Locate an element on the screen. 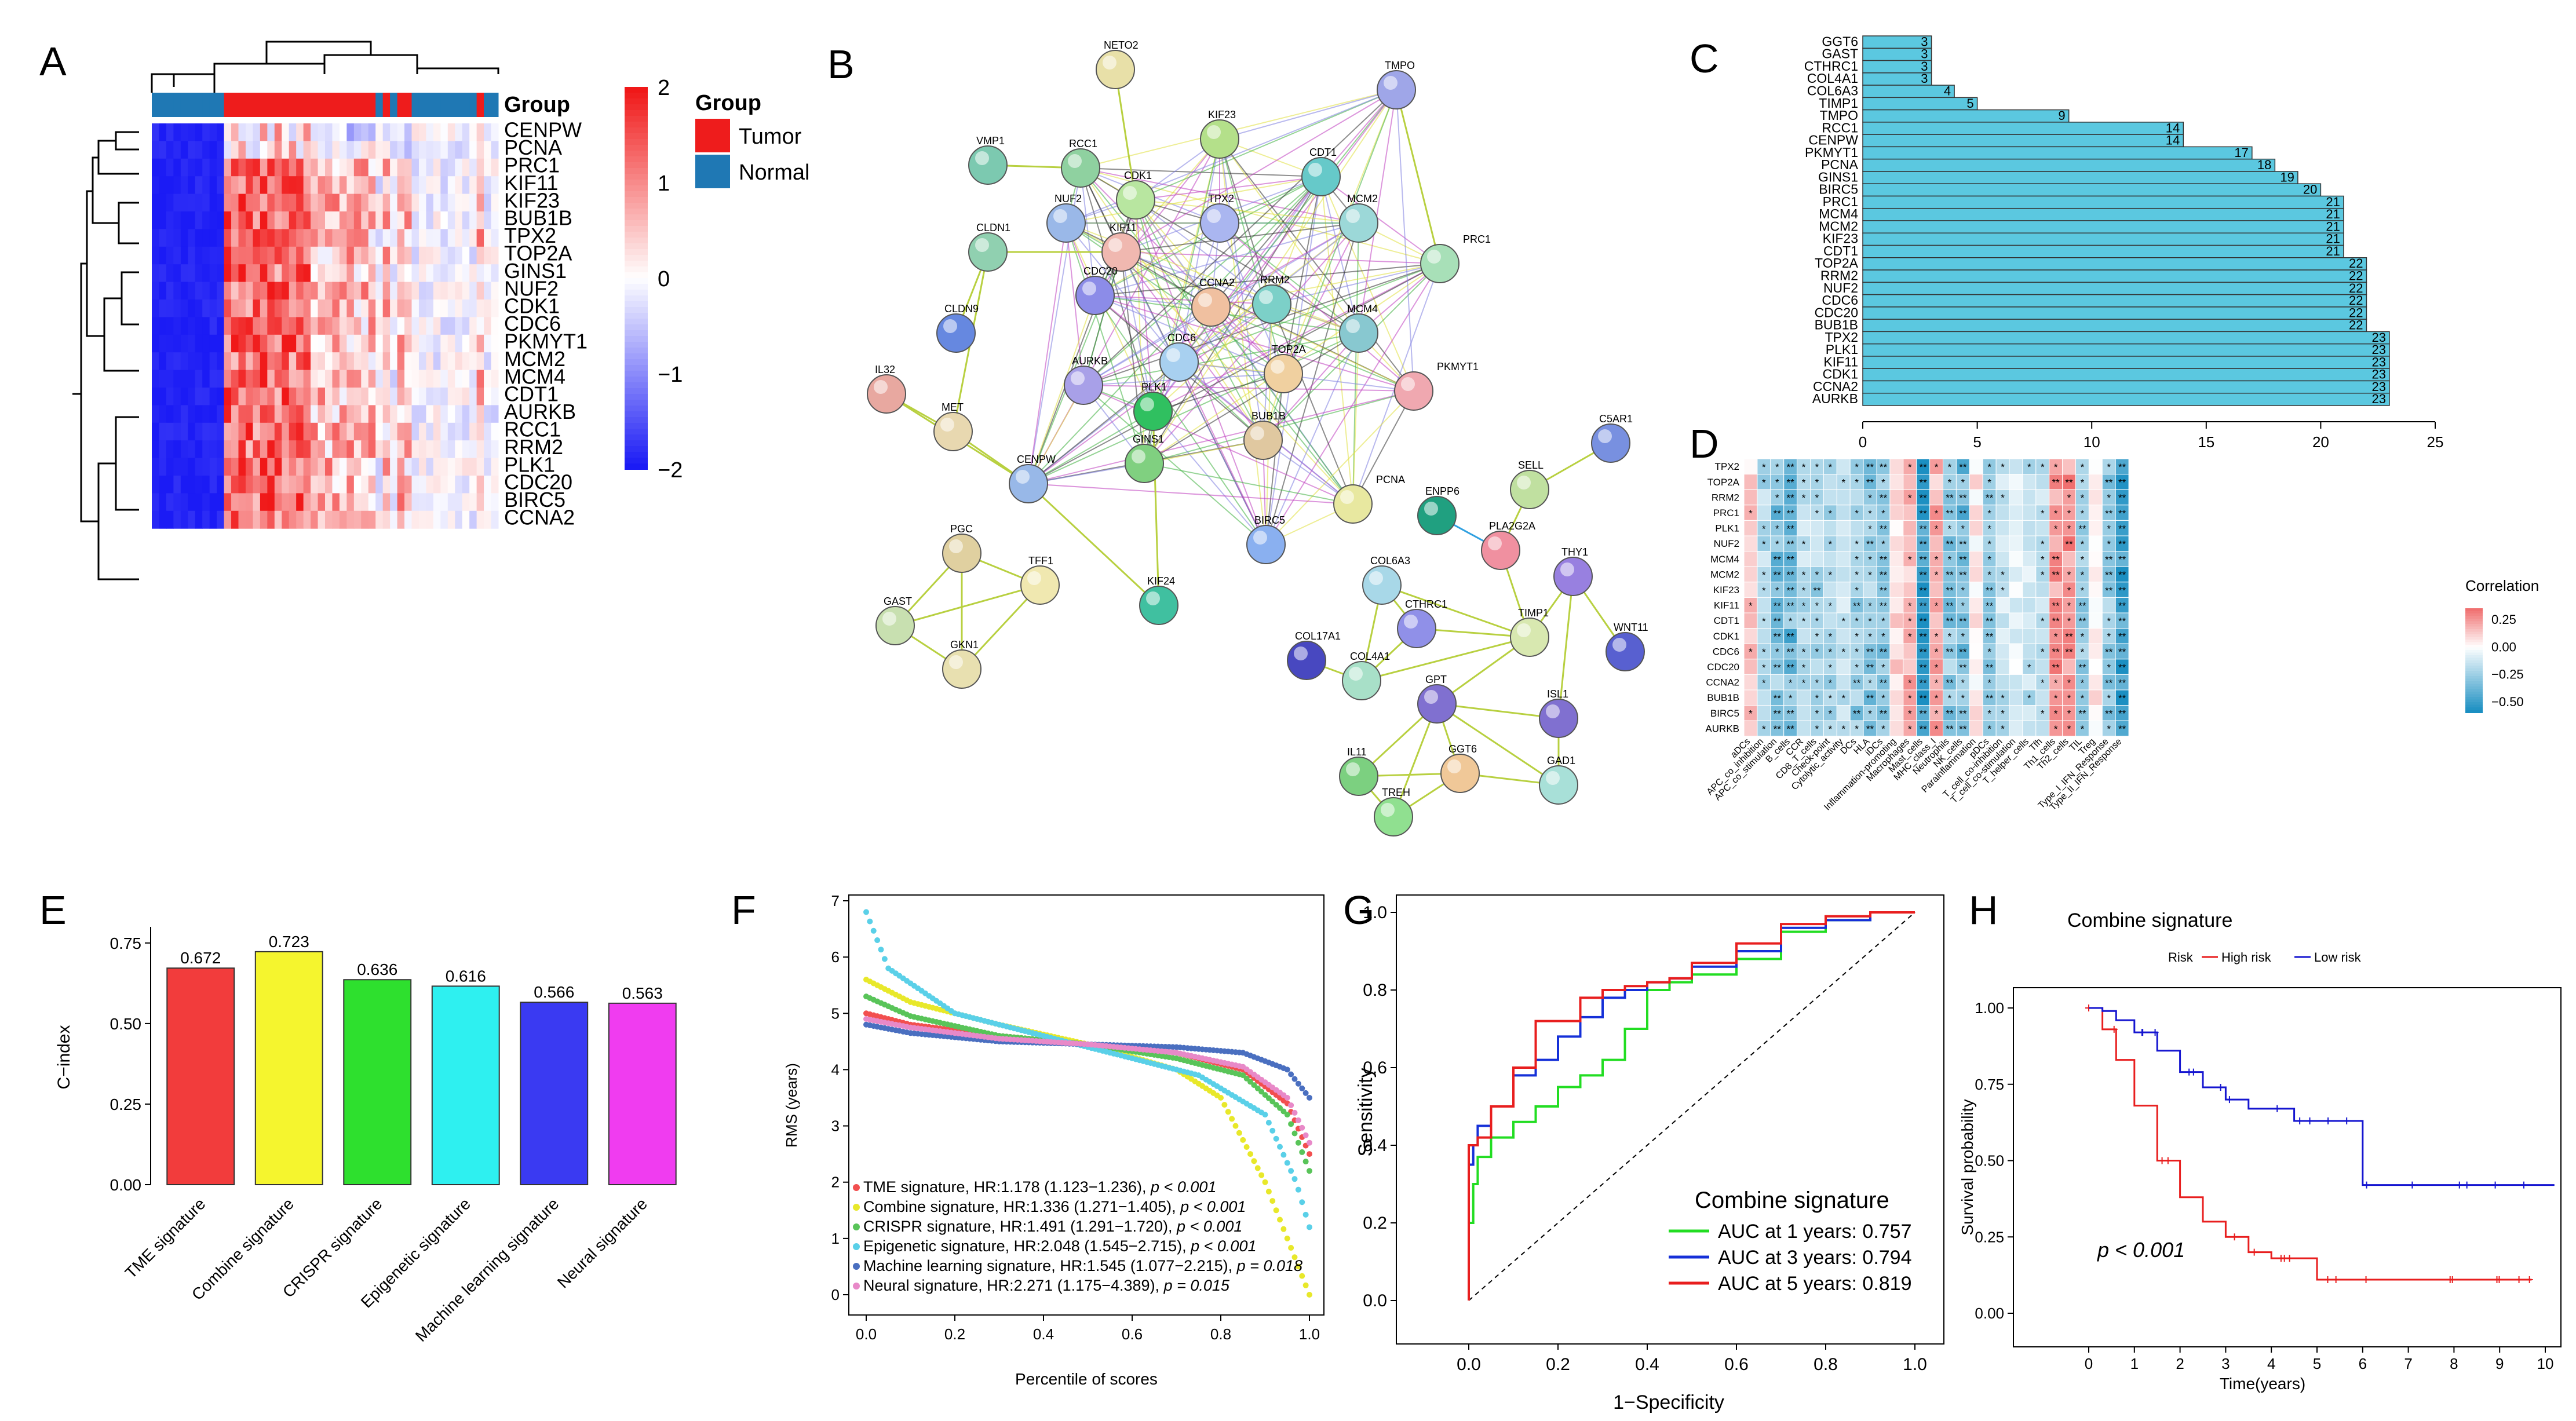  y-axis-title: Survival probability is located at coordinates (1967, 1167).